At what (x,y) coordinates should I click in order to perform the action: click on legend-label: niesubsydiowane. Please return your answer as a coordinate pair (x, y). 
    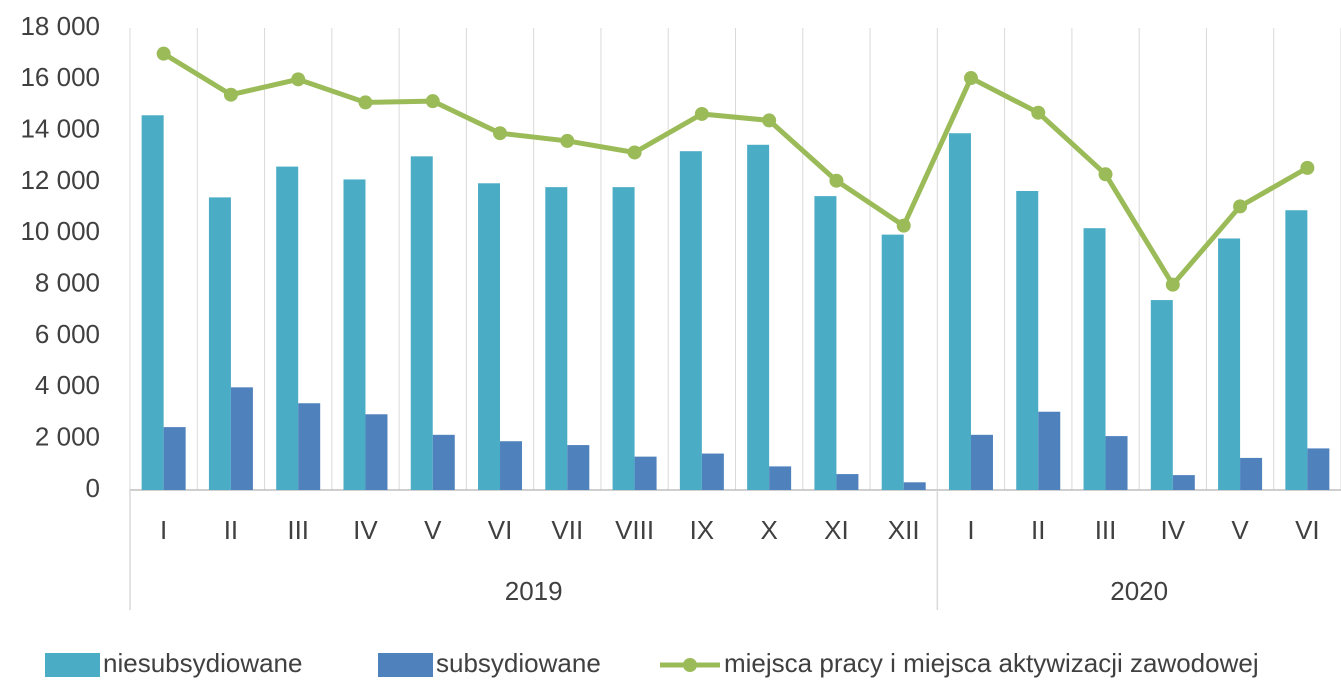
    Looking at the image, I should click on (202, 663).